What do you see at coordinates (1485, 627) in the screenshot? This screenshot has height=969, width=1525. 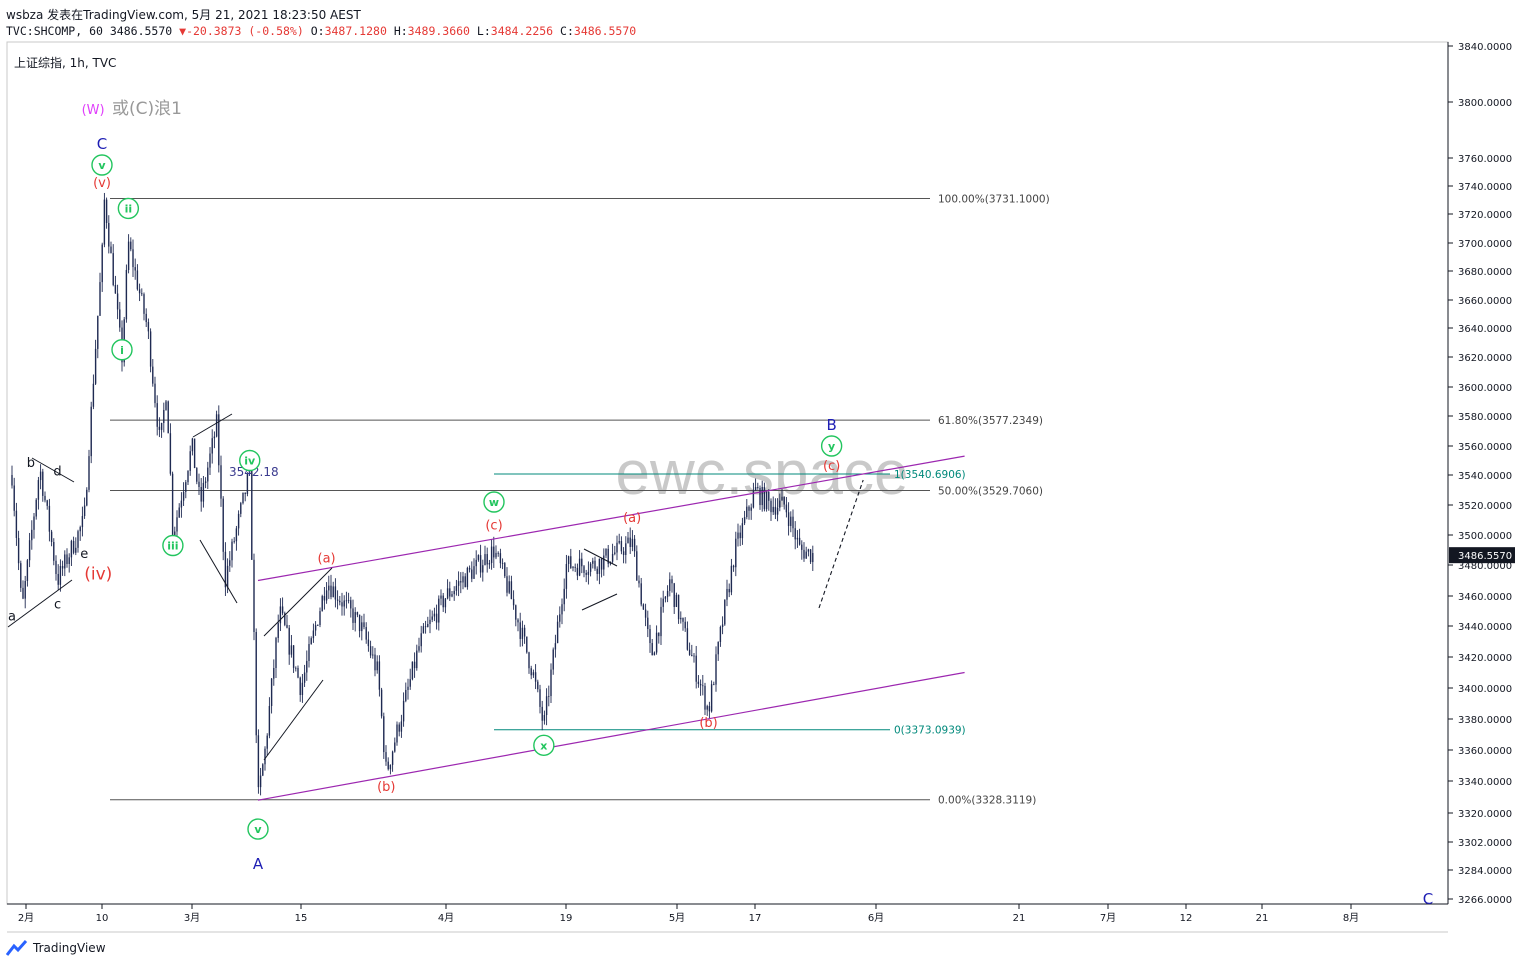 I see `price-tick-label: 3440.0000` at bounding box center [1485, 627].